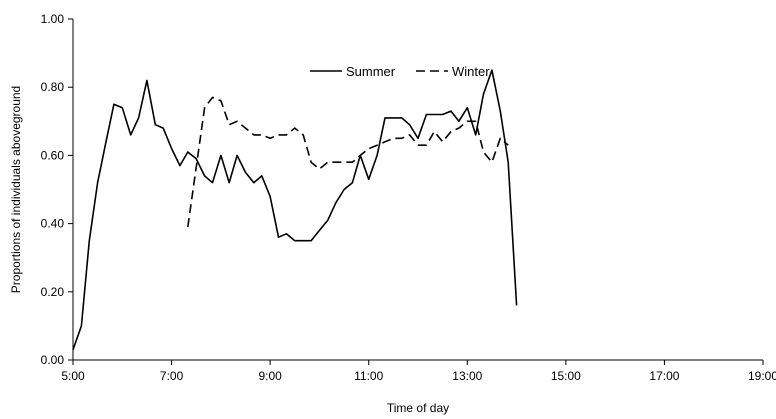  What do you see at coordinates (348, 162) in the screenshot?
I see `series-line-winter` at bounding box center [348, 162].